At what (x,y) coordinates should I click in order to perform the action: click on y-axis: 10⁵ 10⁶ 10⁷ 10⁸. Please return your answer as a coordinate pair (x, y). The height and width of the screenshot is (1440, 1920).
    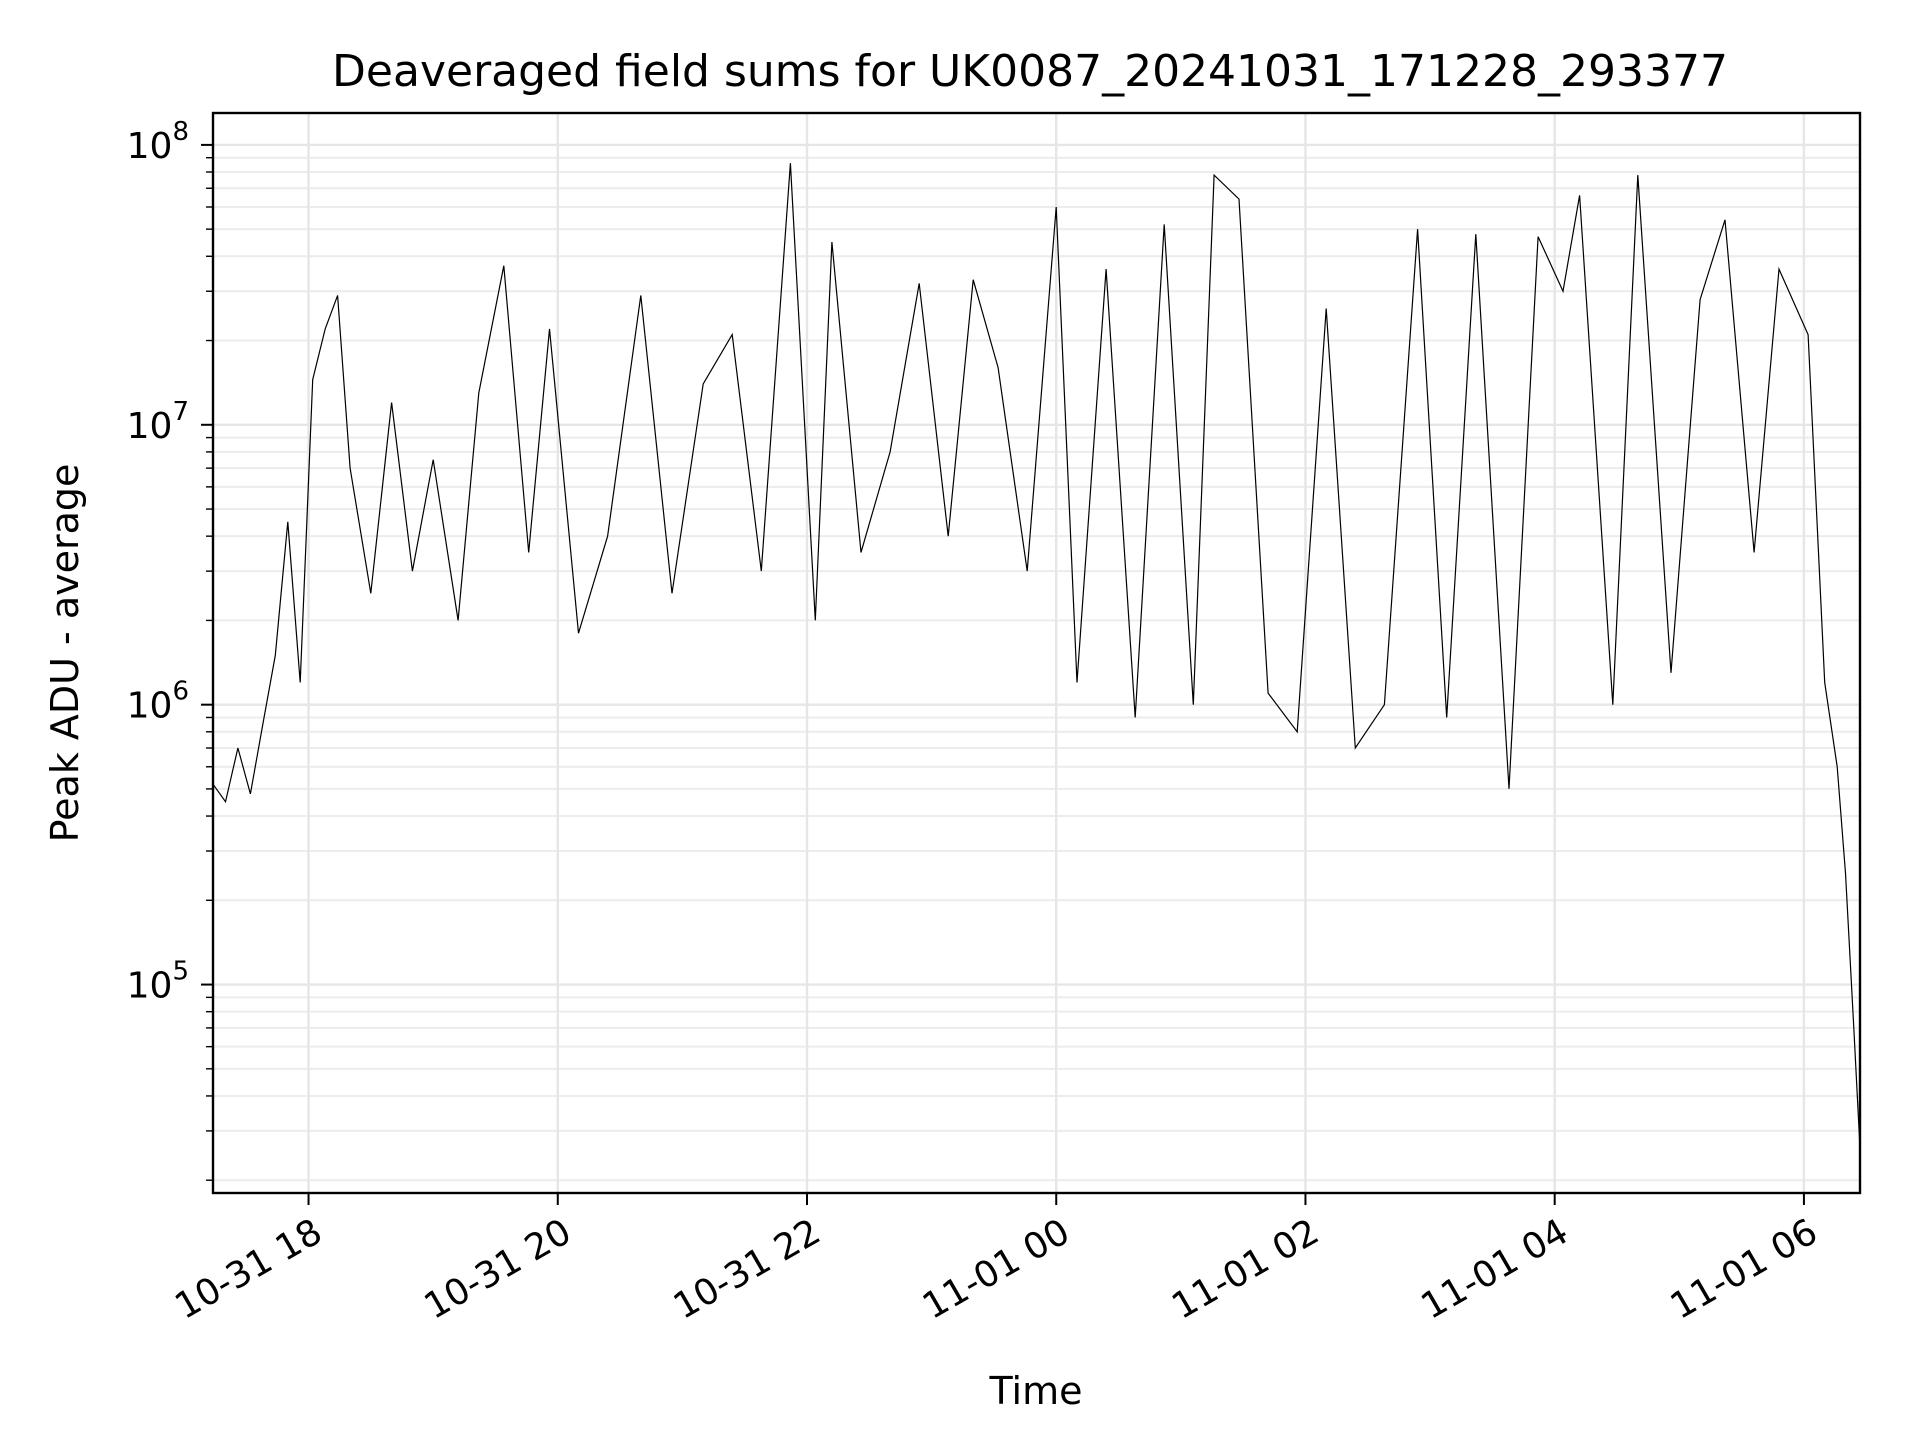
    Looking at the image, I should click on (170, 649).